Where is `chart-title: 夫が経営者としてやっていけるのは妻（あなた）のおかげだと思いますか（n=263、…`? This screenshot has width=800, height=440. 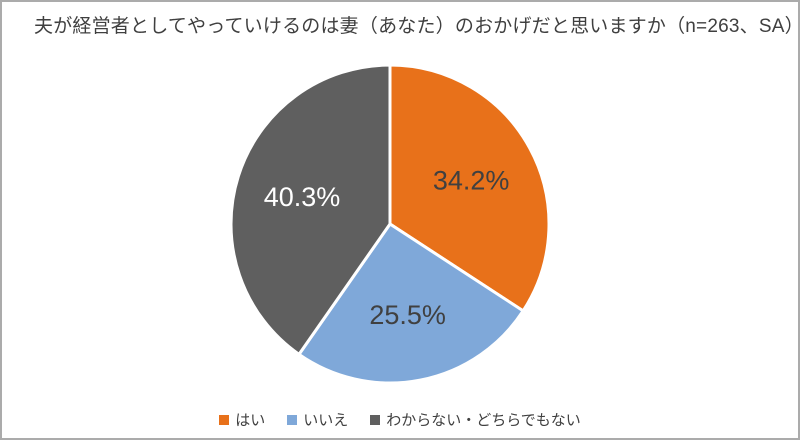
chart-title: 夫が経営者としてやっていけるのは妻（あなた）のおかげだと思いますか（n=263、… is located at coordinates (417, 26).